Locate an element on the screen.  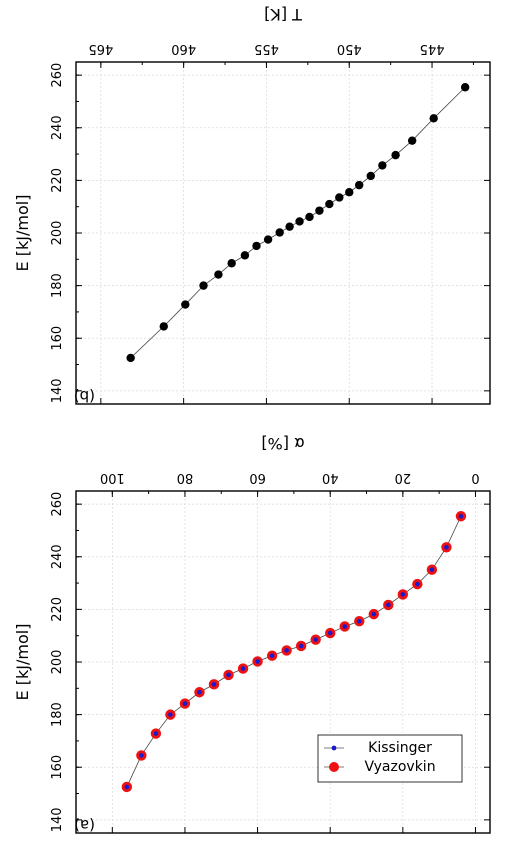
panel-a-x-axis-label: α [%] is located at coordinates (282, 443).